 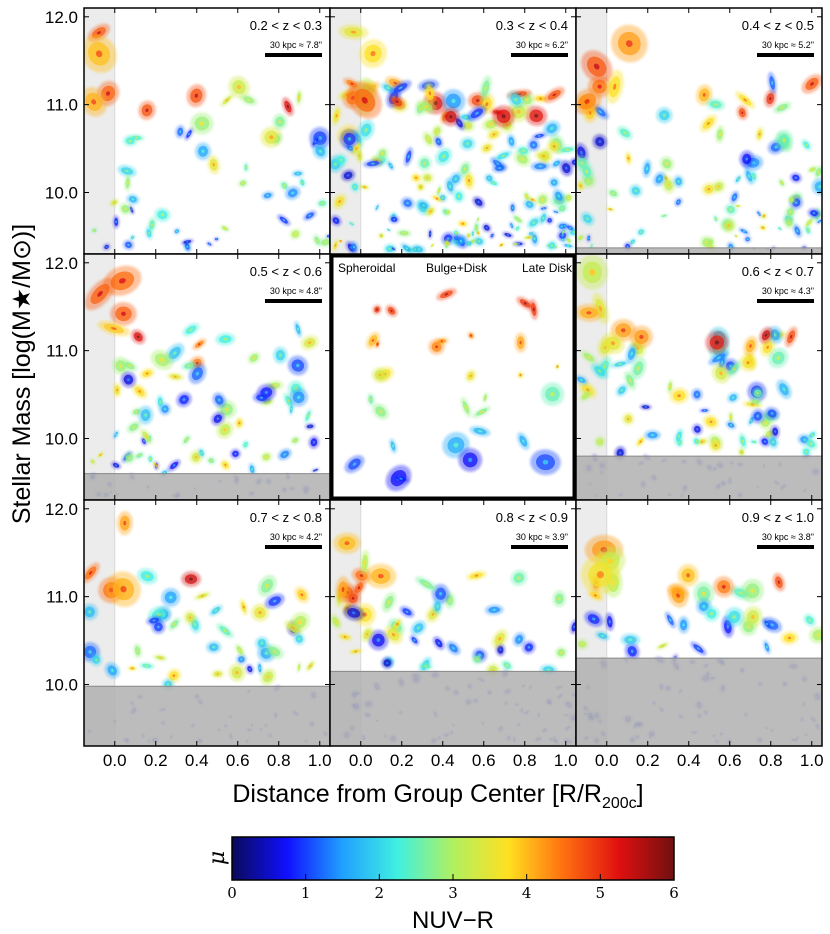 I want to click on y-tick-label: 11.0, so click(x=62, y=597).